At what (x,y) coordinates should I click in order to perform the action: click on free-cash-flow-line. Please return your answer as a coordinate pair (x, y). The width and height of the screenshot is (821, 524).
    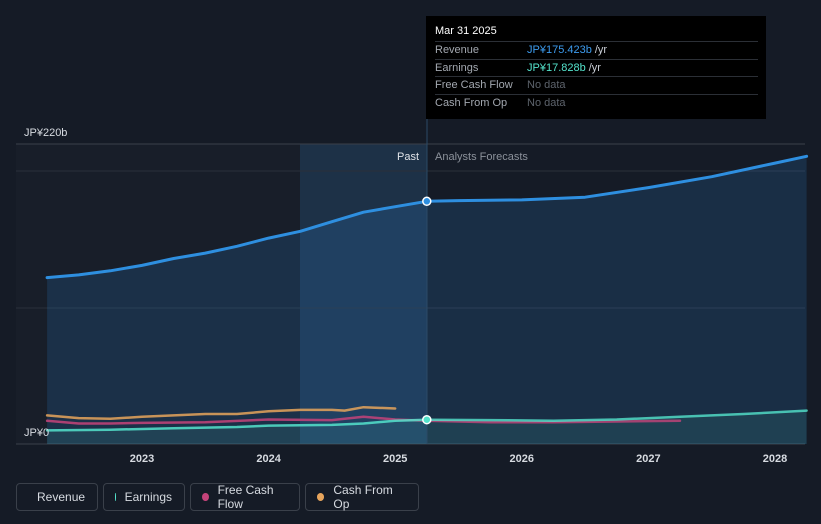
    Looking at the image, I should click on (237, 420).